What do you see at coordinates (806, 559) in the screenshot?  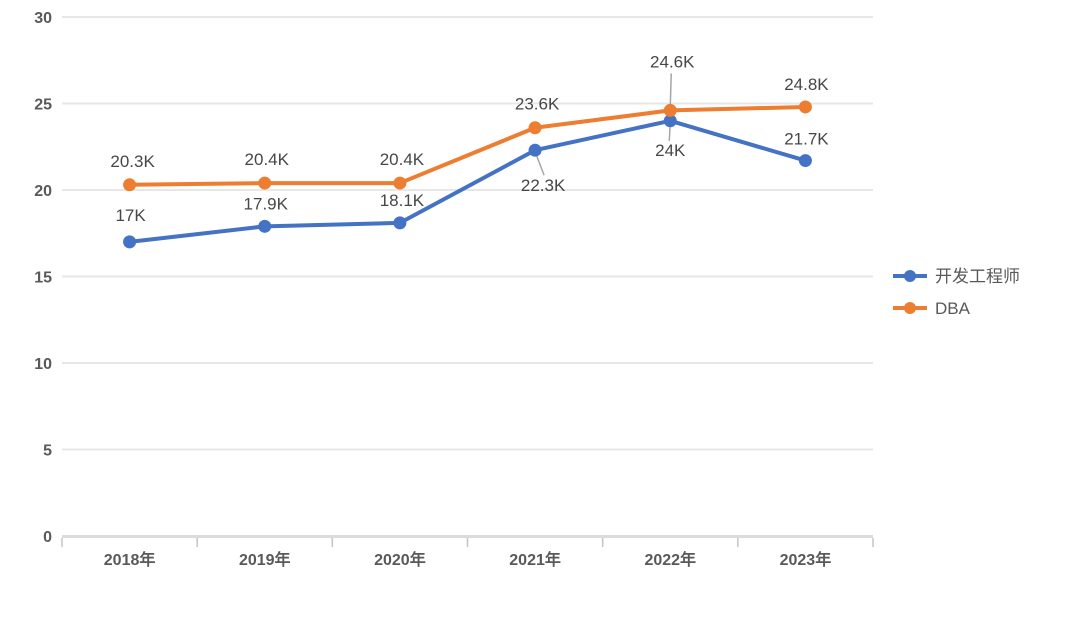 I see `x-axis-label: 2023年` at bounding box center [806, 559].